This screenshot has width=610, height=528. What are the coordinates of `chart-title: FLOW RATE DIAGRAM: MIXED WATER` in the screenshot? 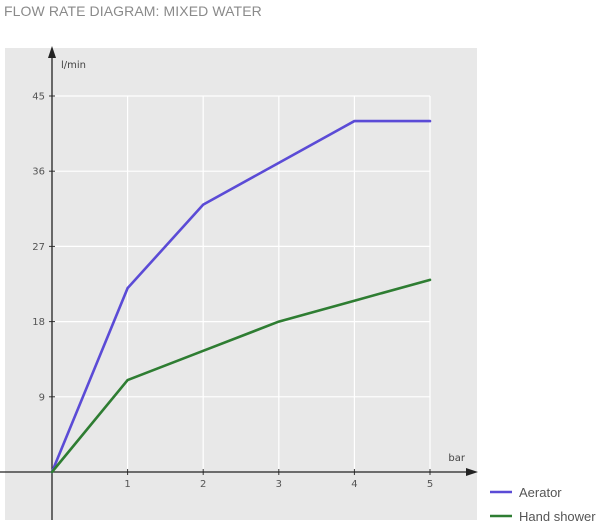 It's located at (133, 11).